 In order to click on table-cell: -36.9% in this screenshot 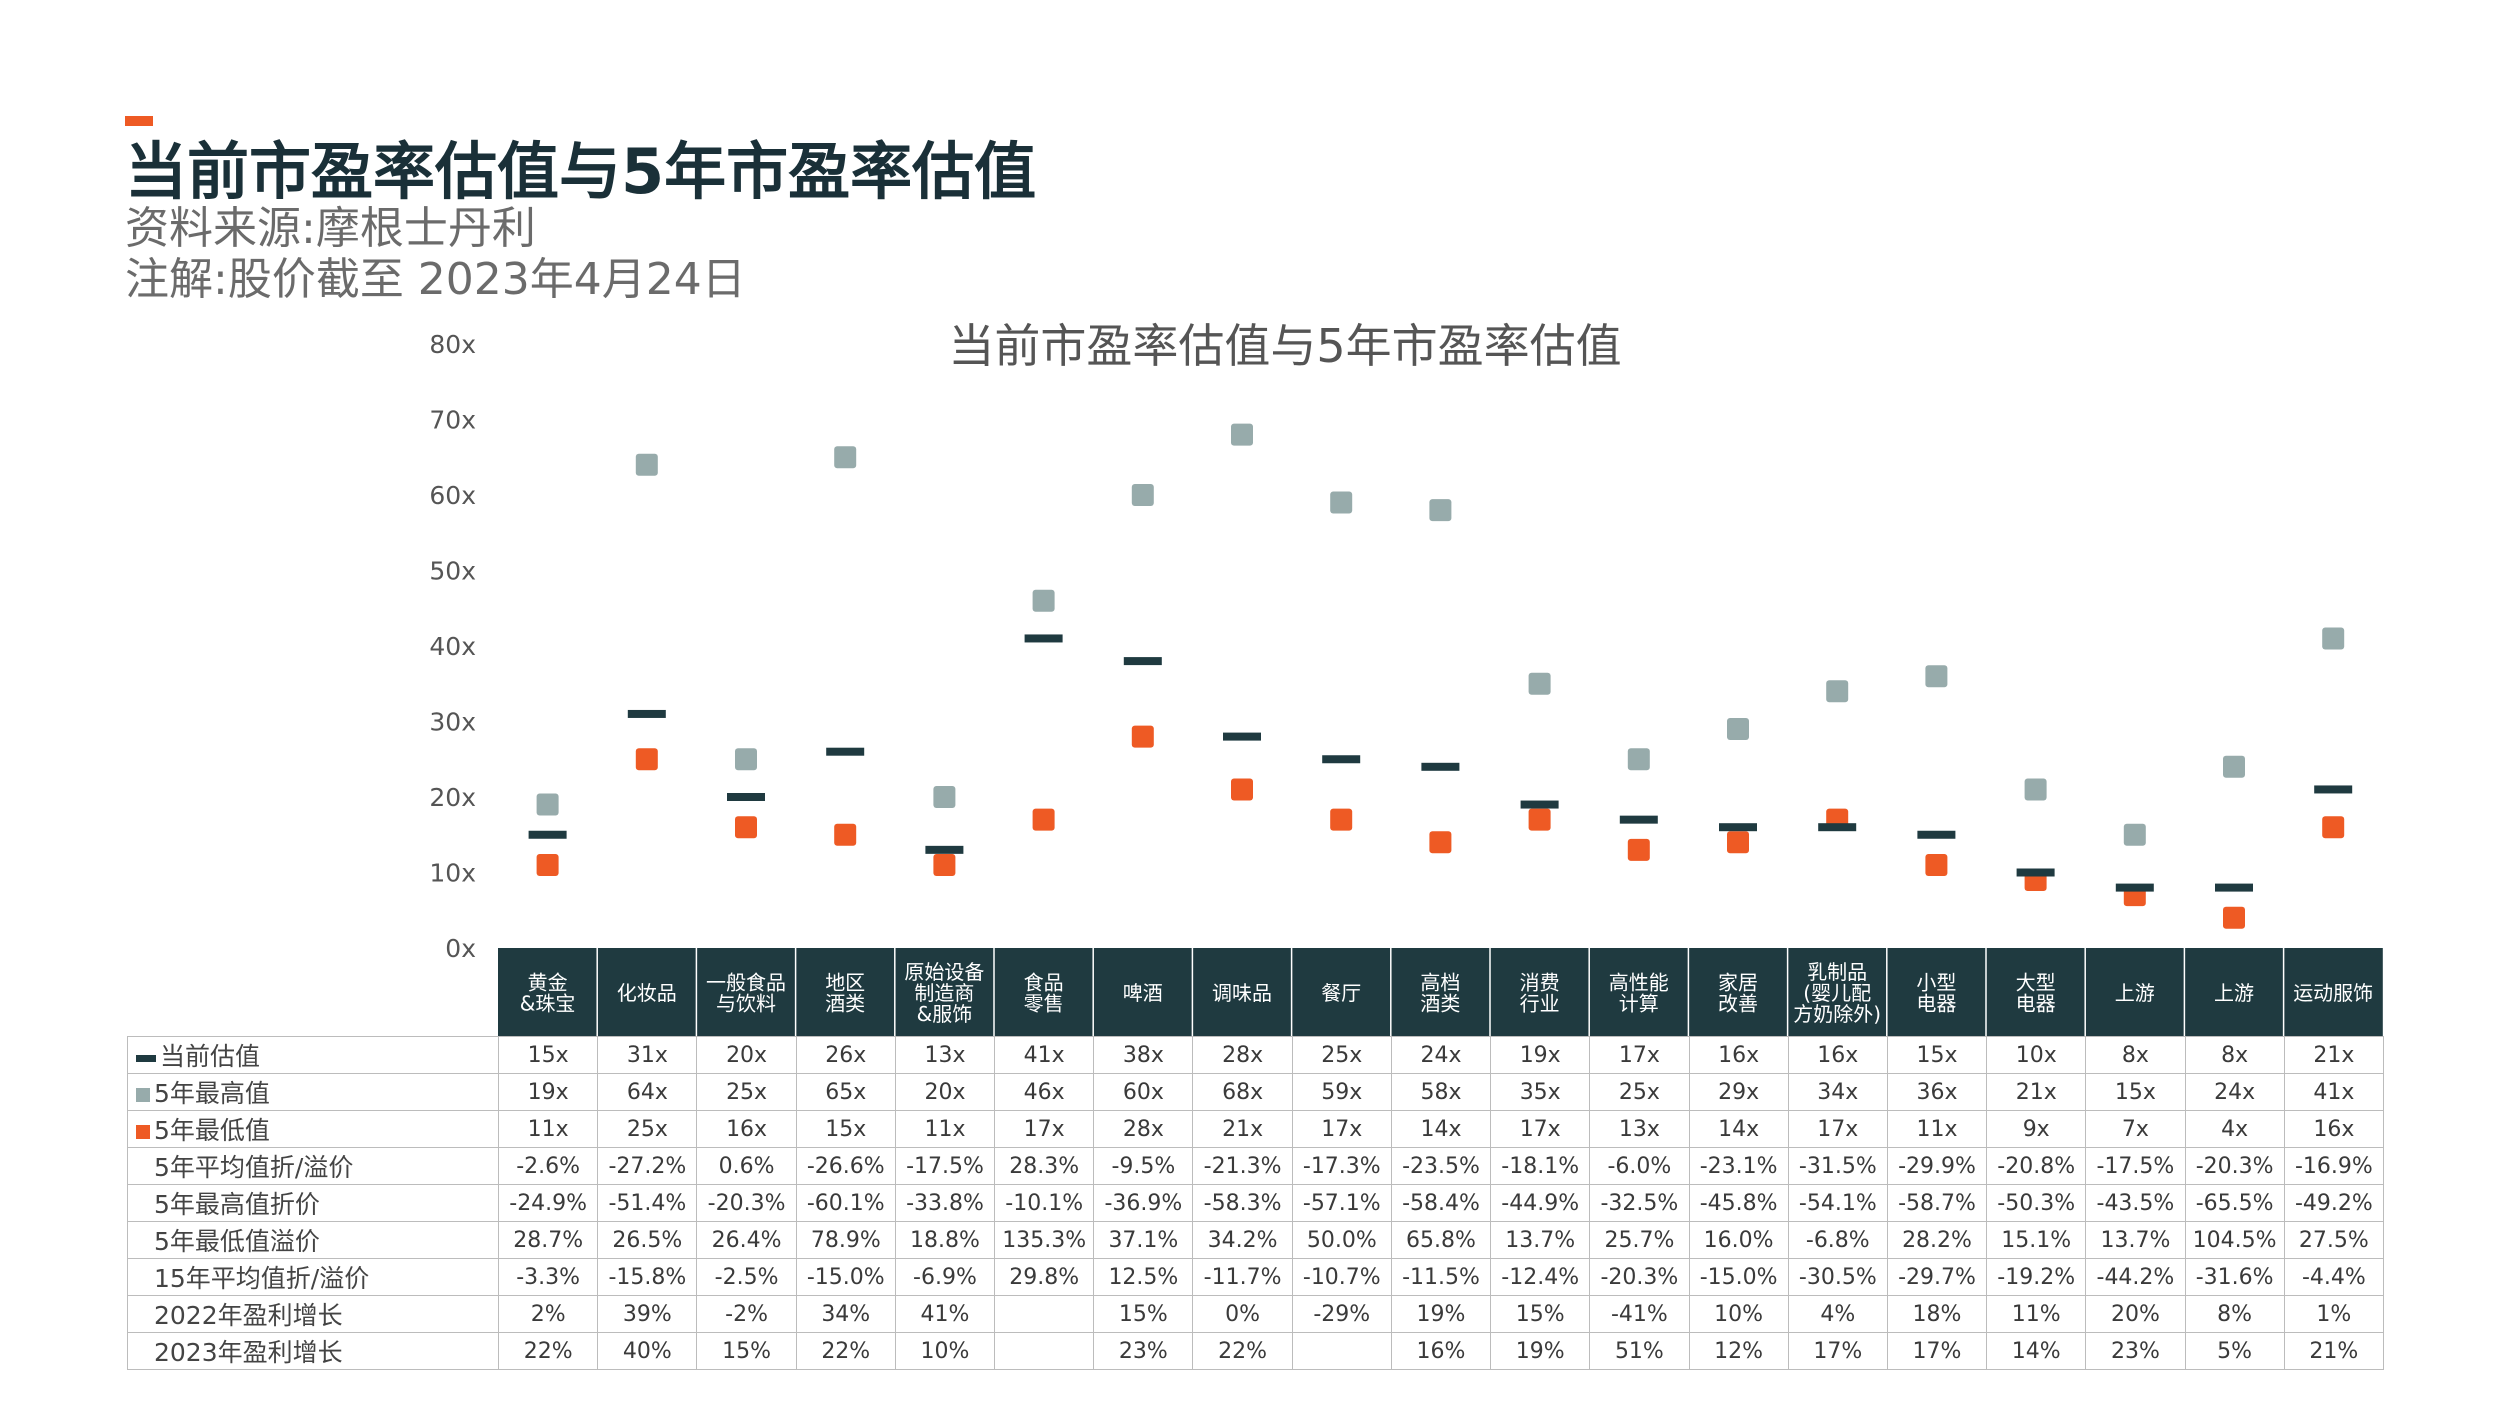, I will do `click(1143, 1203)`.